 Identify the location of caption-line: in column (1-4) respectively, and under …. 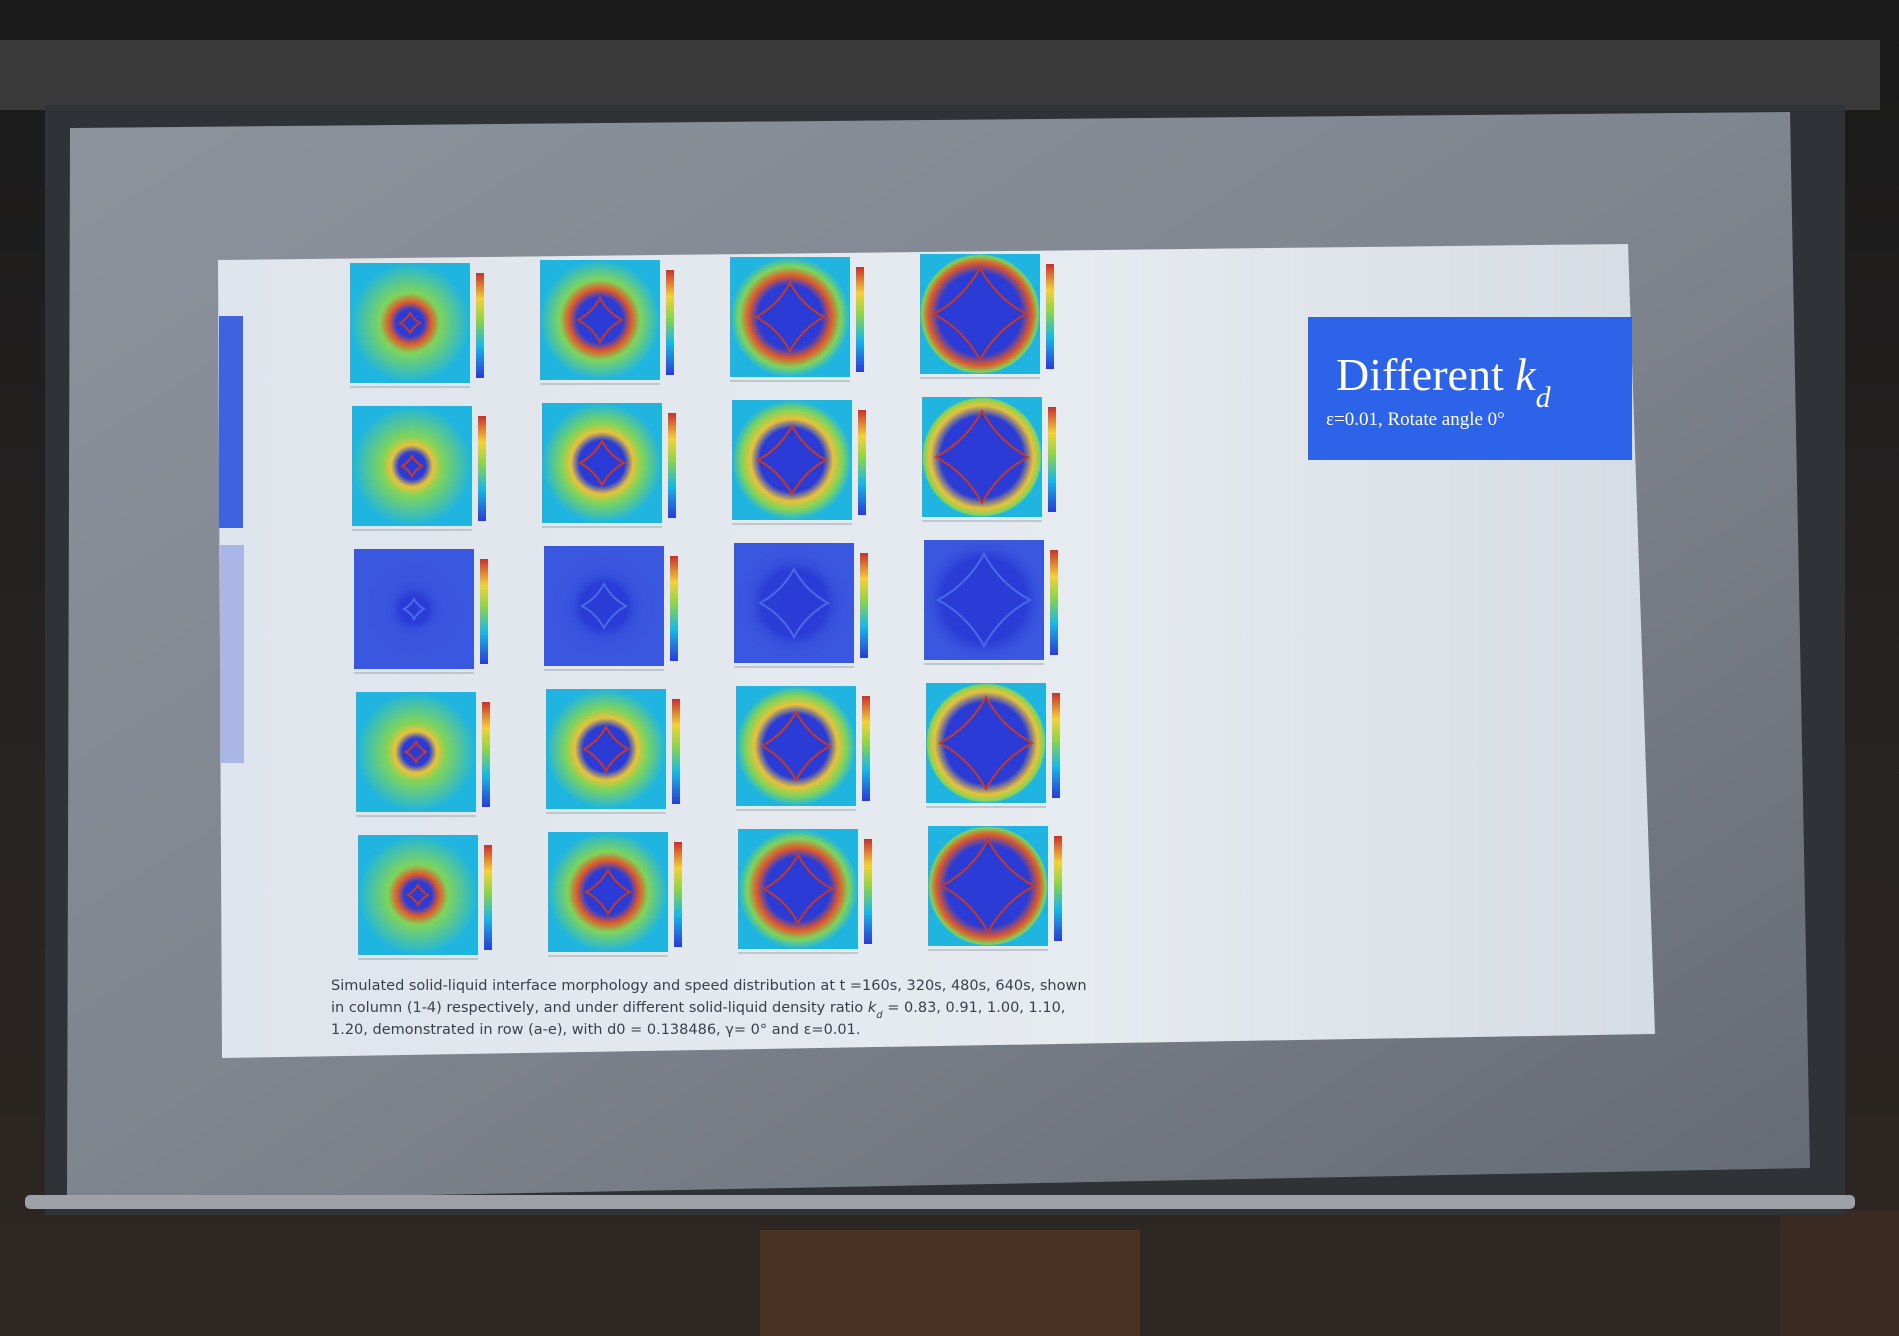
(698, 1010).